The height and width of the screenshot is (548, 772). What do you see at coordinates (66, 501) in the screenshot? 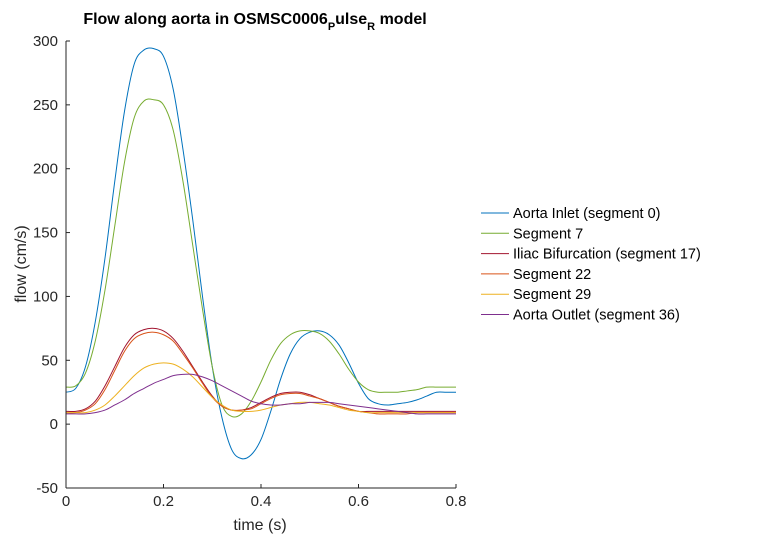
I see `x-tick-label: 0` at bounding box center [66, 501].